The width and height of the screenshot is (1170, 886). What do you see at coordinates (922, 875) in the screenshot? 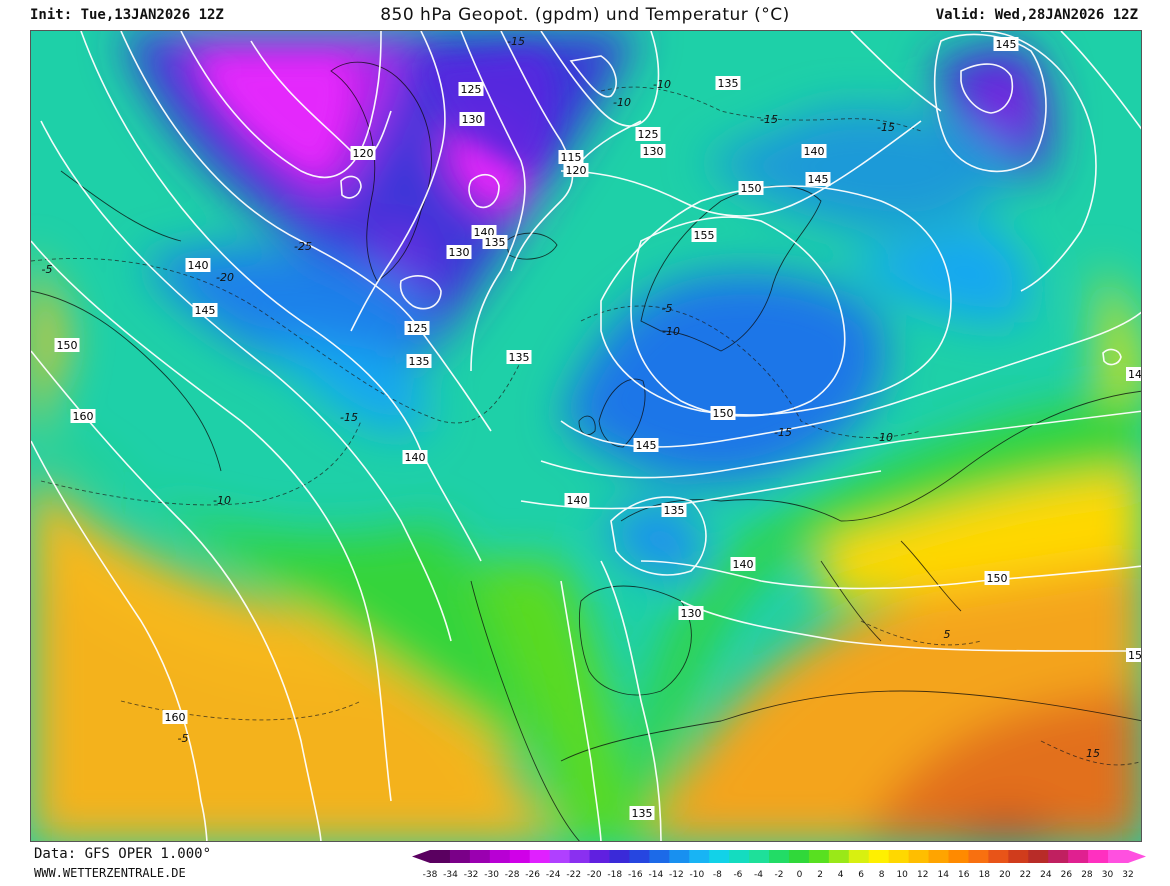
I see `colorbar-tick-label: 12` at bounding box center [922, 875].